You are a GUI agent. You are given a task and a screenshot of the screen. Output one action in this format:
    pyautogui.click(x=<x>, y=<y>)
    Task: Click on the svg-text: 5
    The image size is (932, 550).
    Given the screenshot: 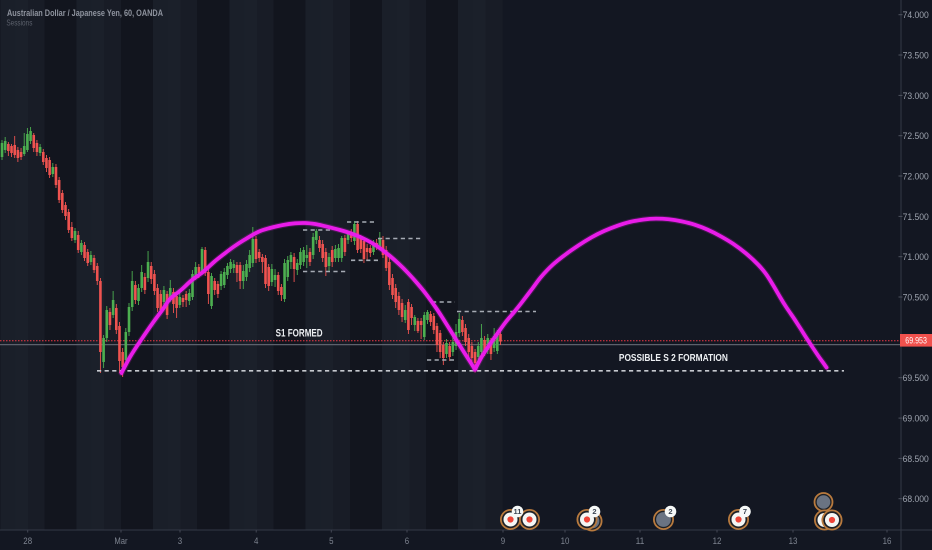 What is the action you would take?
    pyautogui.click(x=331, y=541)
    